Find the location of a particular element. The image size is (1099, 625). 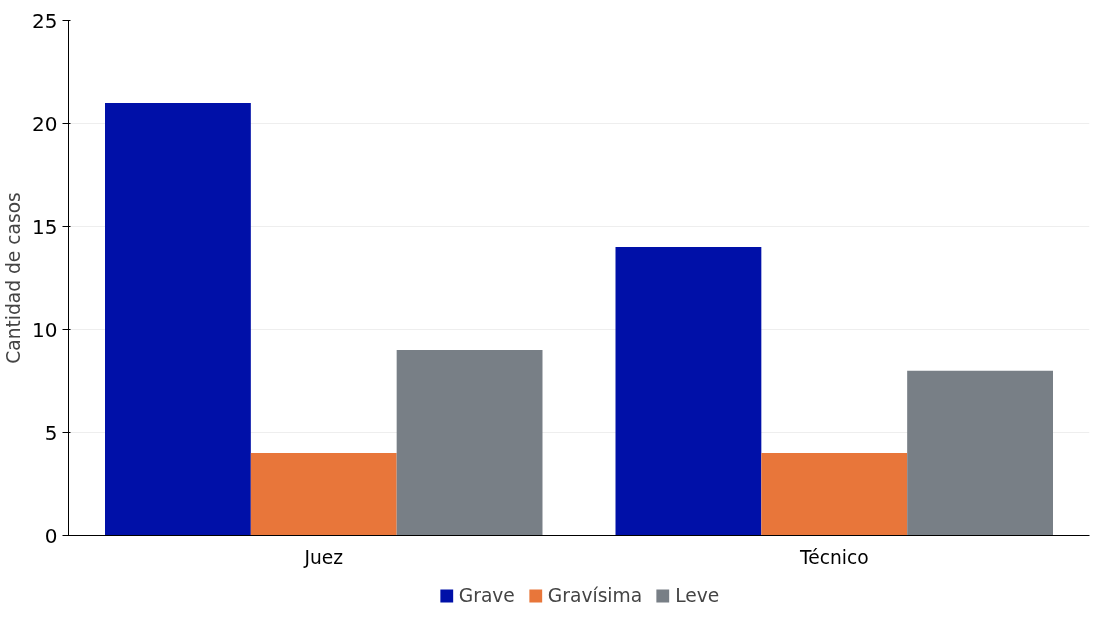

y-tick-label: 10 is located at coordinates (45, 329).